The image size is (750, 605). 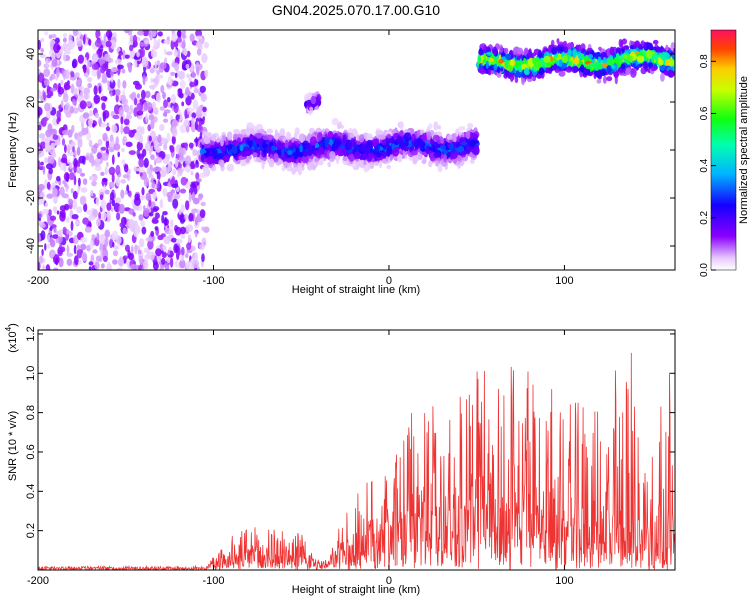 What do you see at coordinates (356, 10) in the screenshot?
I see `chart-title: GN04.2025.070.17.00.G10` at bounding box center [356, 10].